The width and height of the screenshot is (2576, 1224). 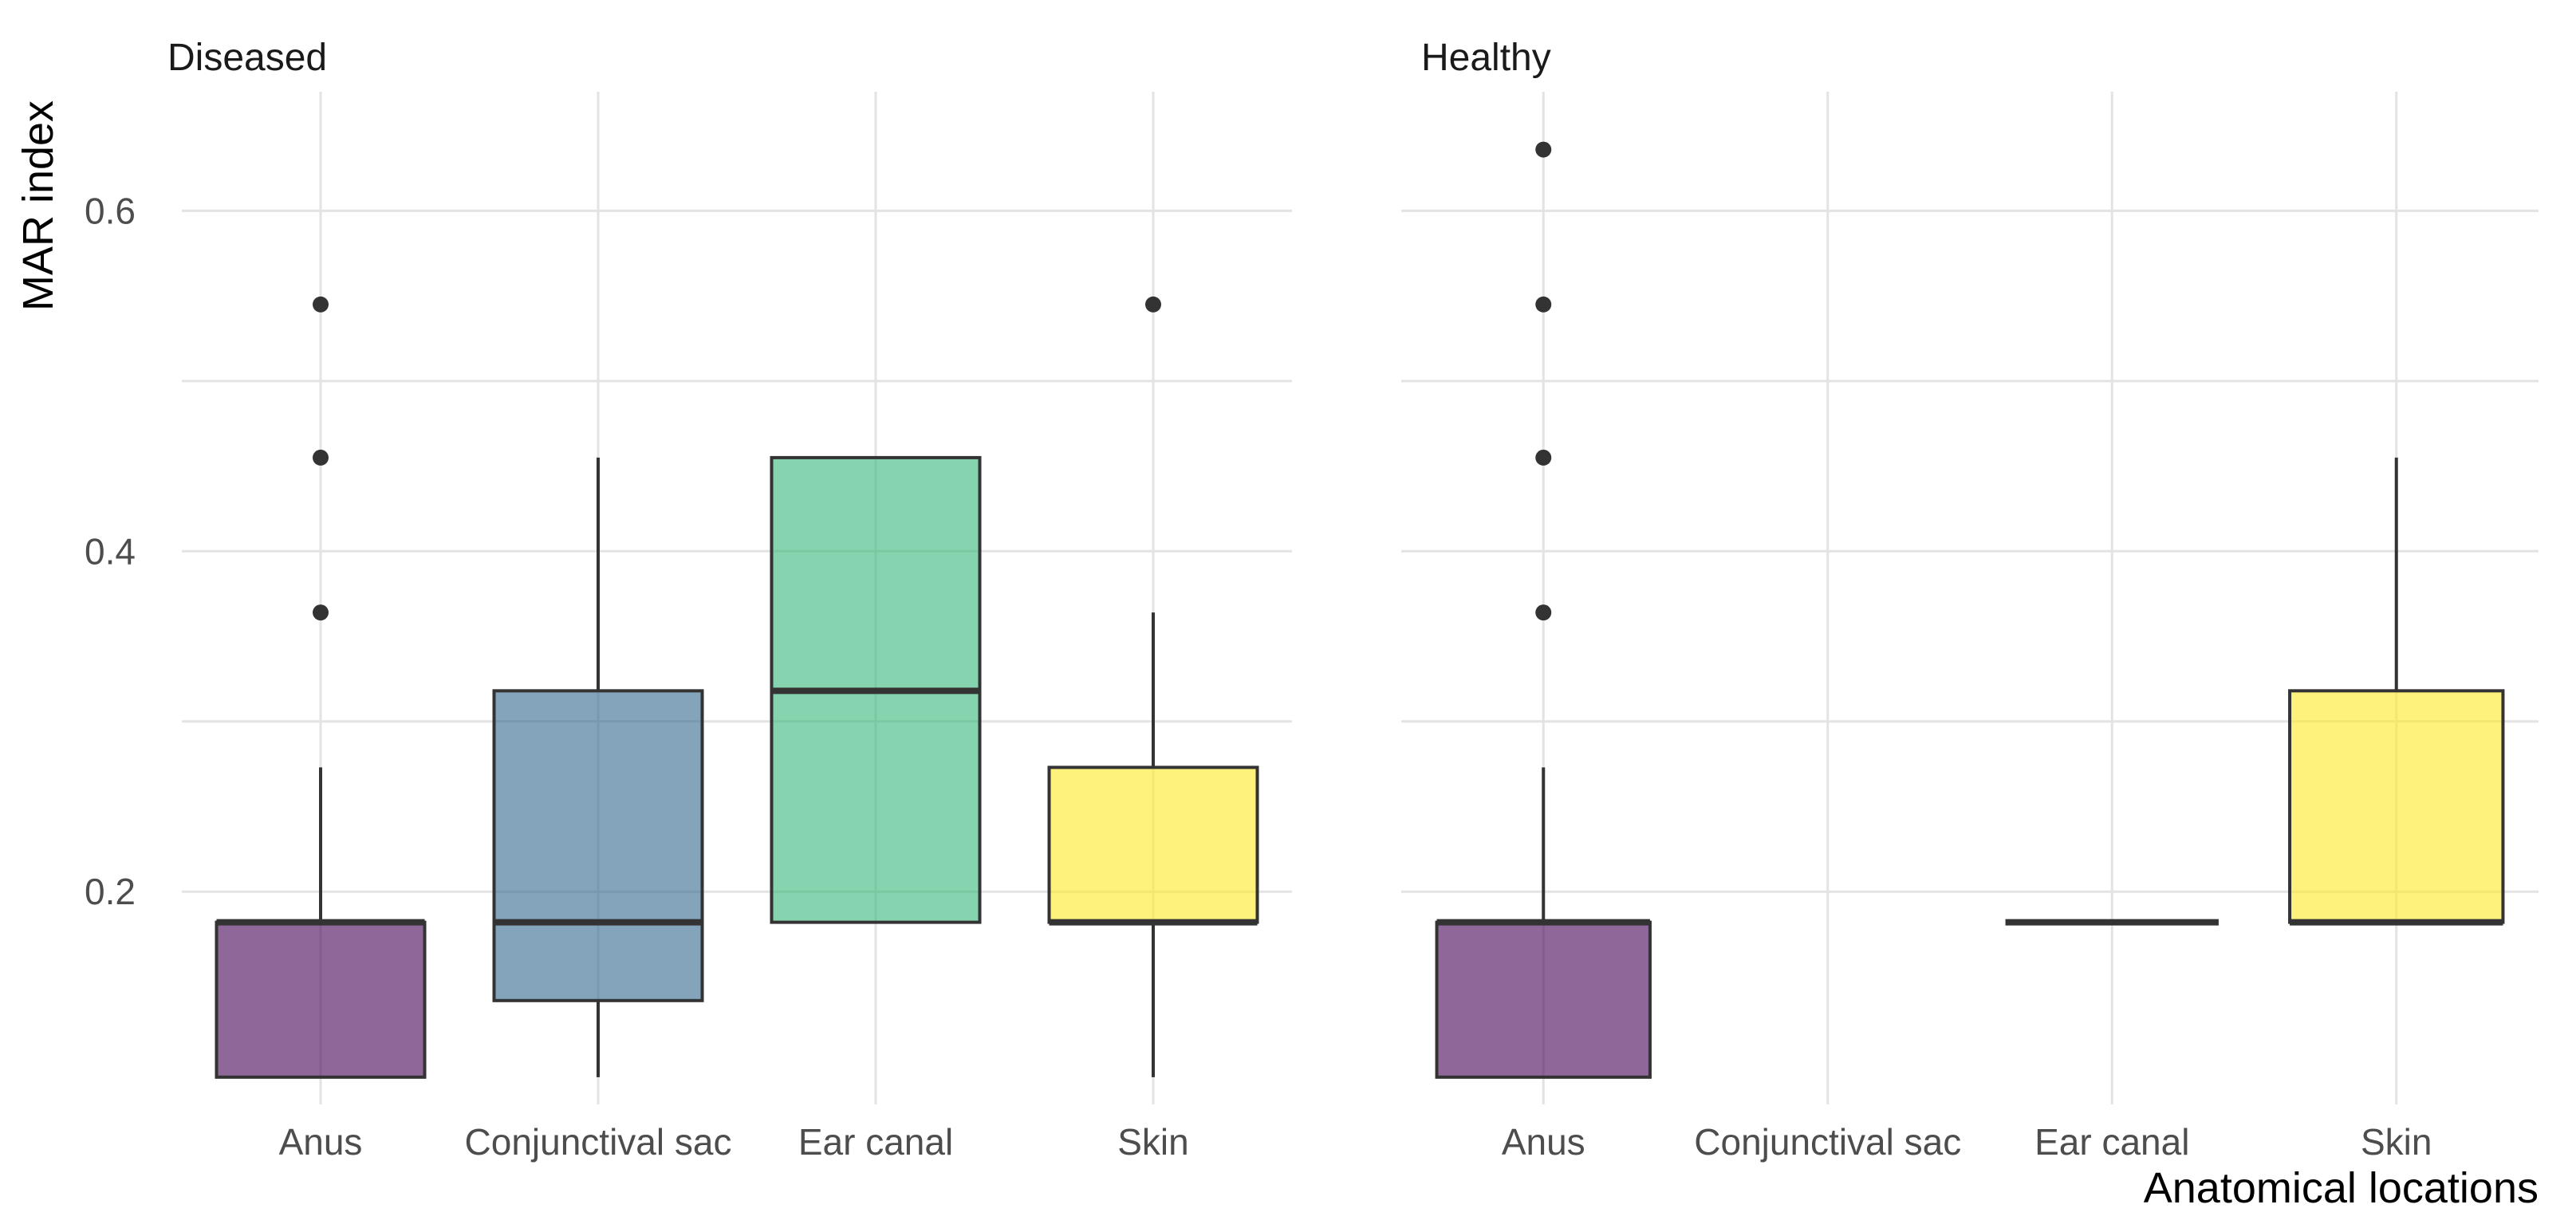 I want to click on y-tick-label: 0.4, so click(x=110, y=551).